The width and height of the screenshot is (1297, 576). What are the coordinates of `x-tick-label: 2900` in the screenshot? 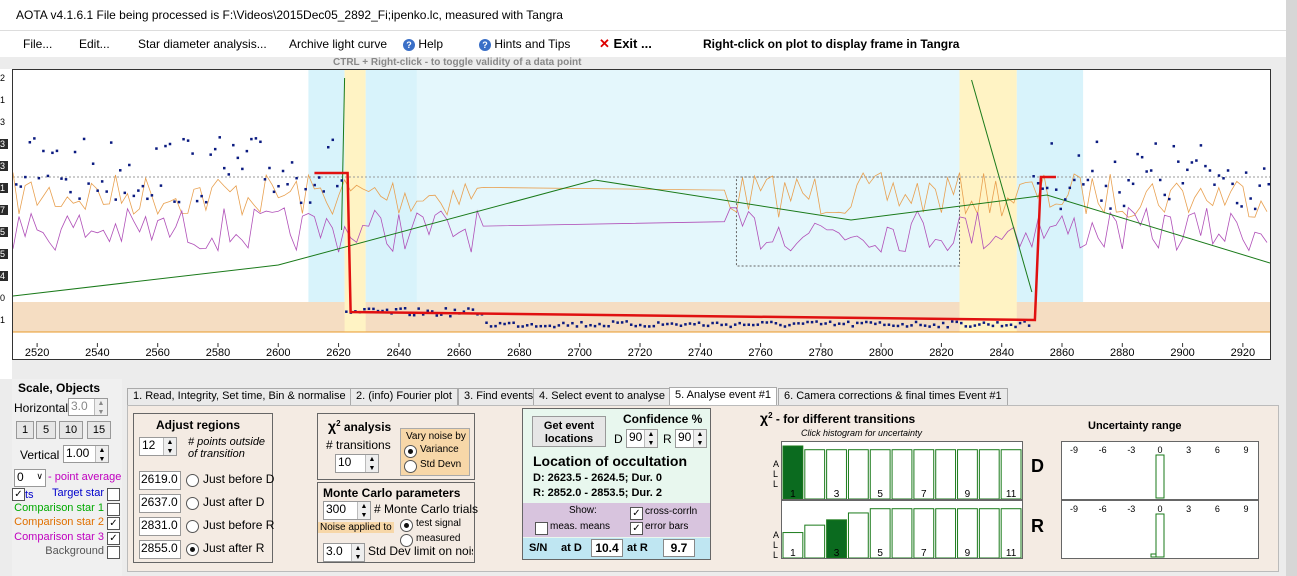 It's located at (1182, 353).